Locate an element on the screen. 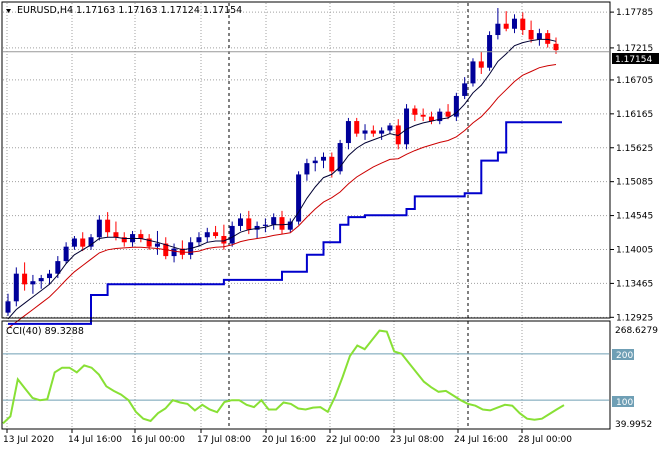 The width and height of the screenshot is (660, 450). price-tick-label: 1.12925 is located at coordinates (634, 318).